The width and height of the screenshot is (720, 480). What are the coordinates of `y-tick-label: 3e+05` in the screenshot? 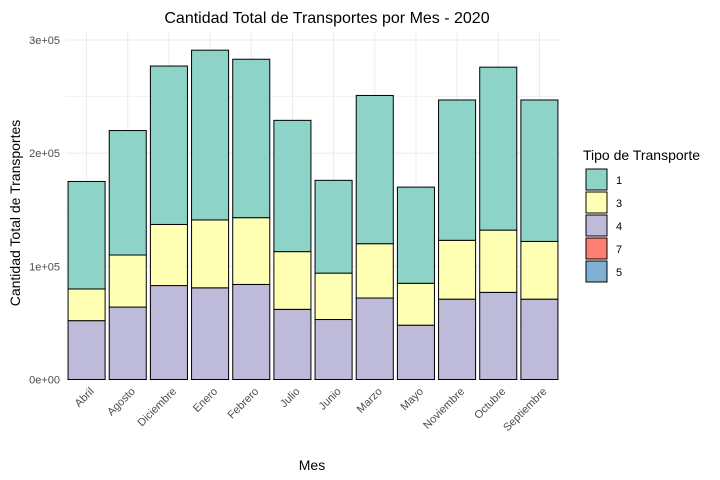 It's located at (44, 41).